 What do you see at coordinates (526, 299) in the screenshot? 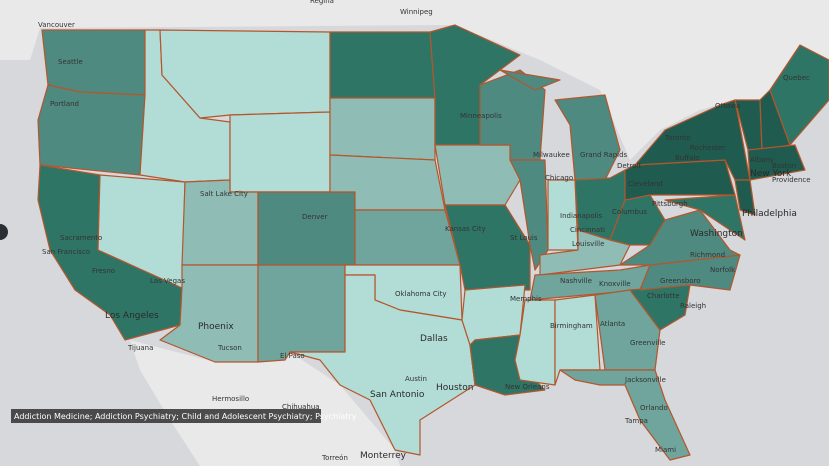
I see `city-label: Memphis` at bounding box center [526, 299].